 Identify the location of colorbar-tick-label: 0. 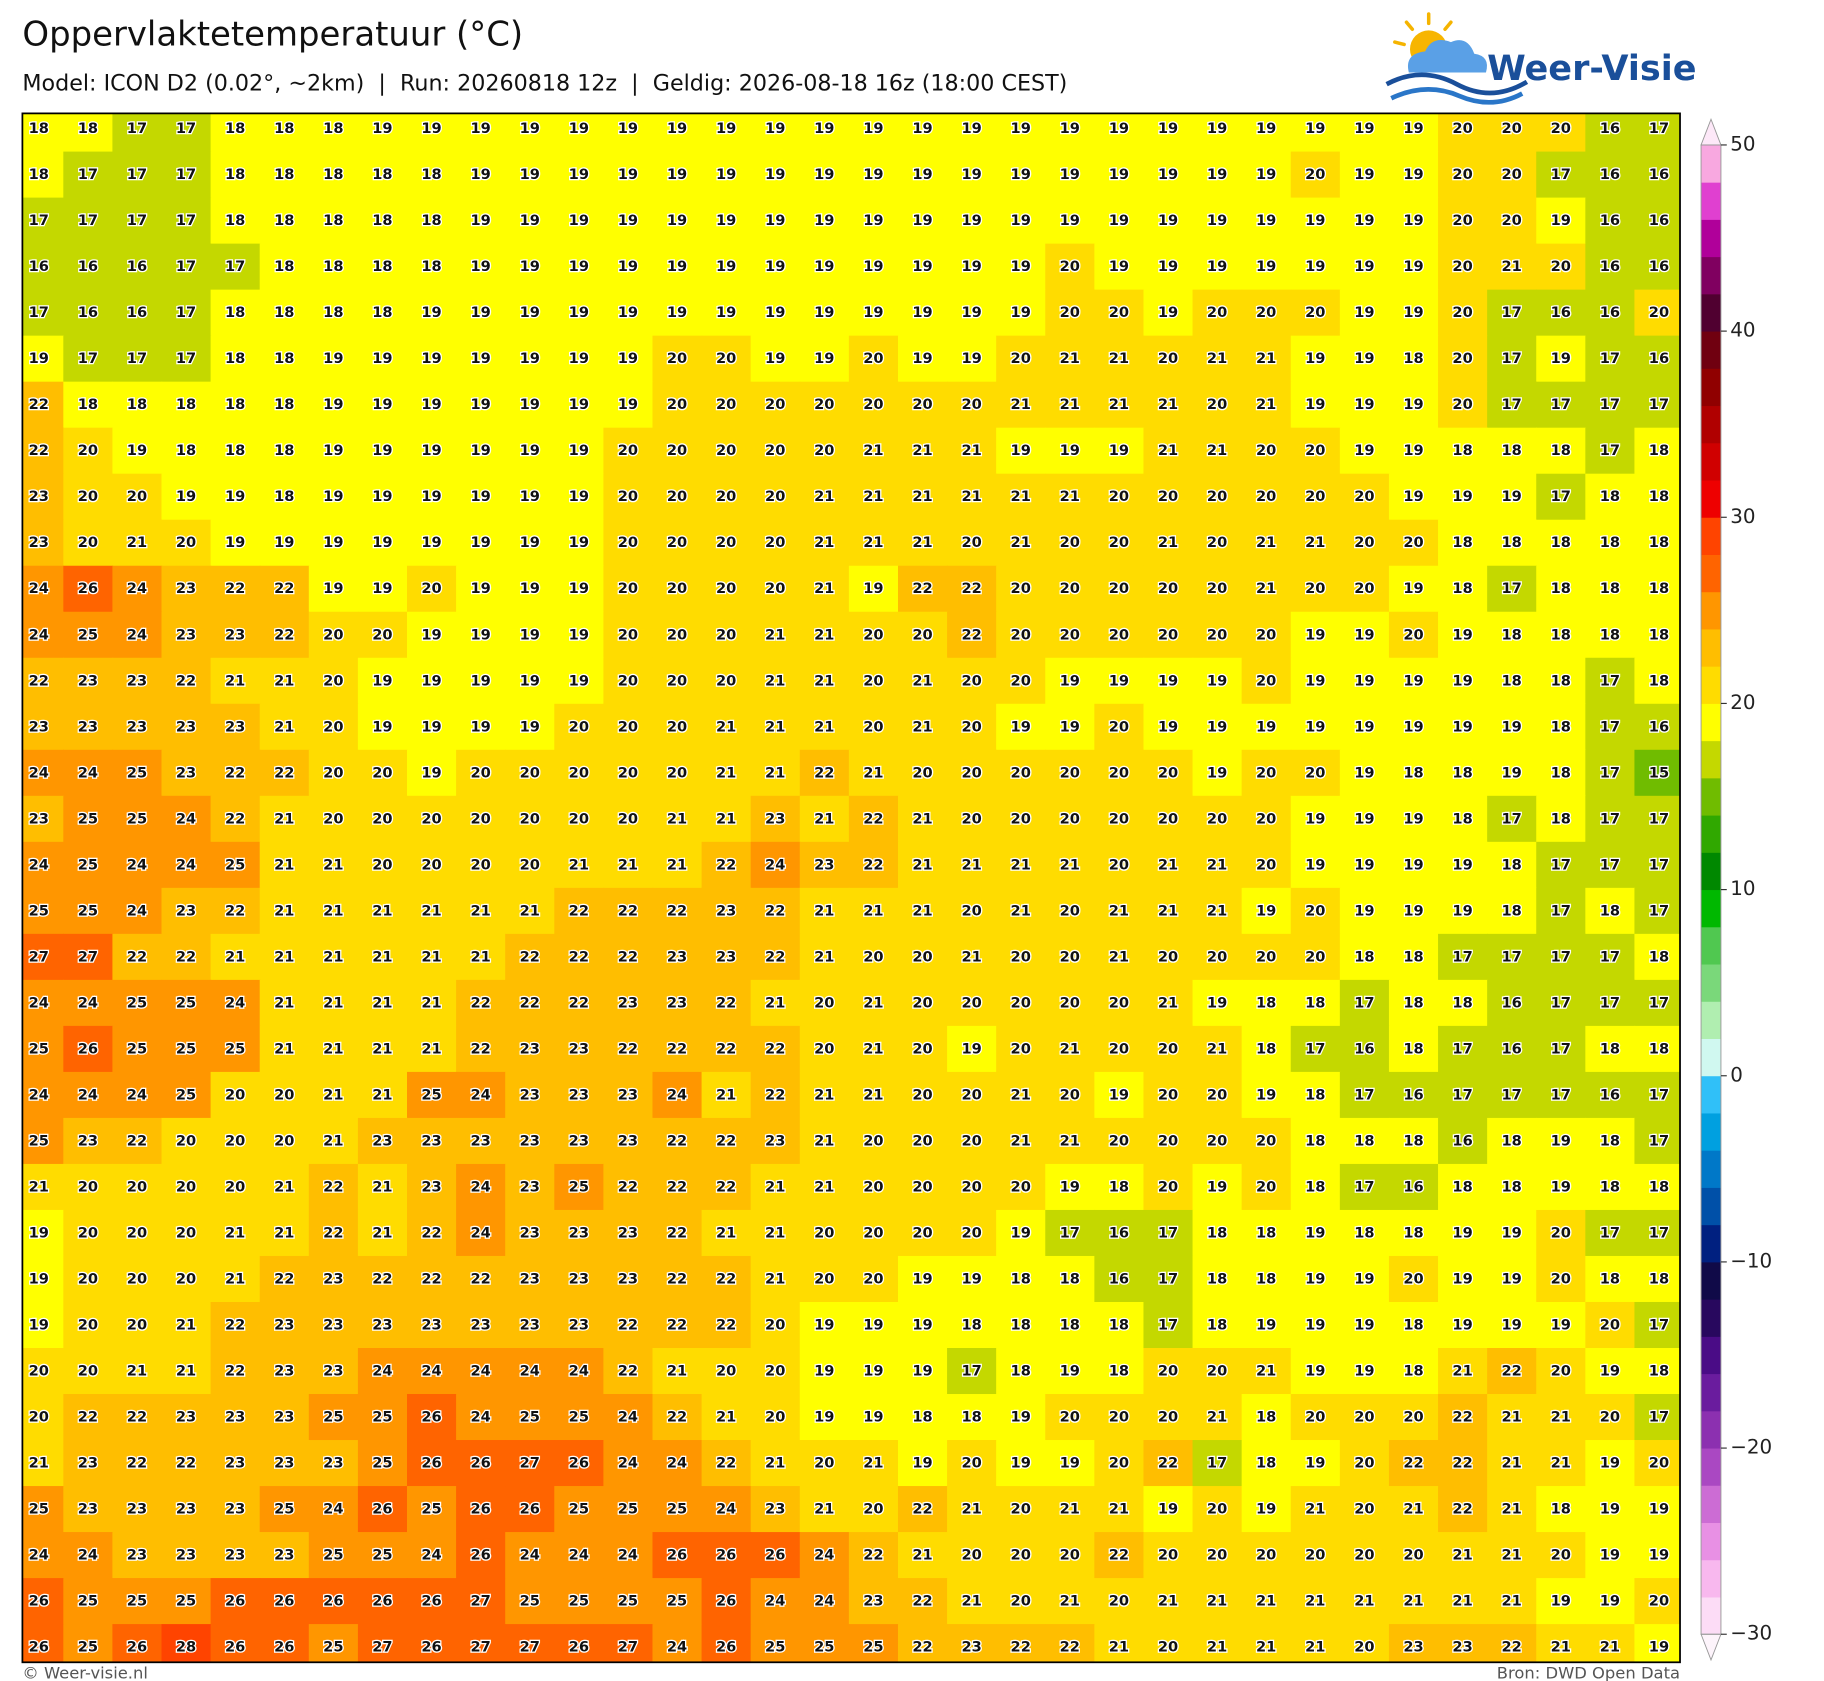
(1736, 1074).